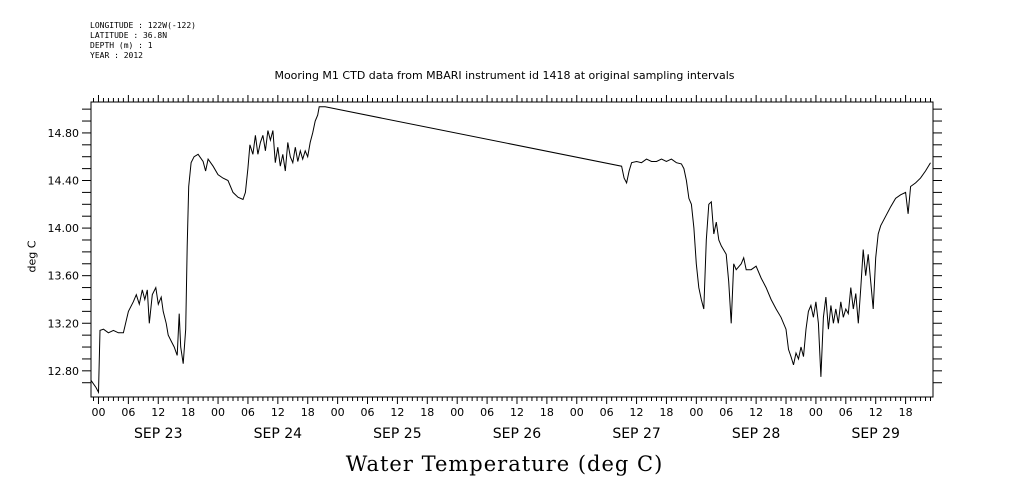  I want to click on y-tick-label: 13.20, so click(64, 323).